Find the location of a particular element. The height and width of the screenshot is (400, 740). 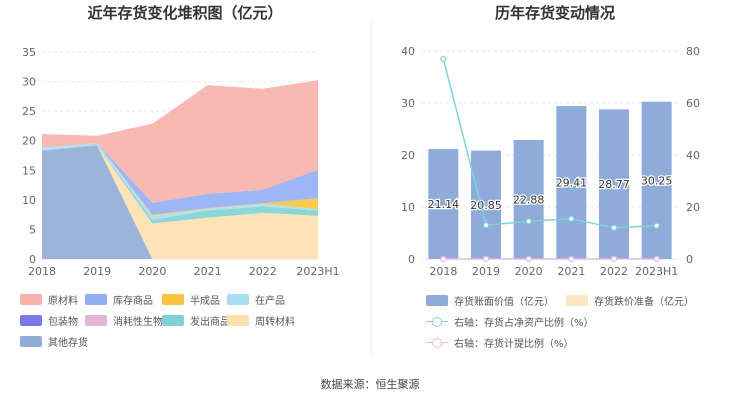

line-右轴：存货占净资产比例（%） is located at coordinates (549, 143).